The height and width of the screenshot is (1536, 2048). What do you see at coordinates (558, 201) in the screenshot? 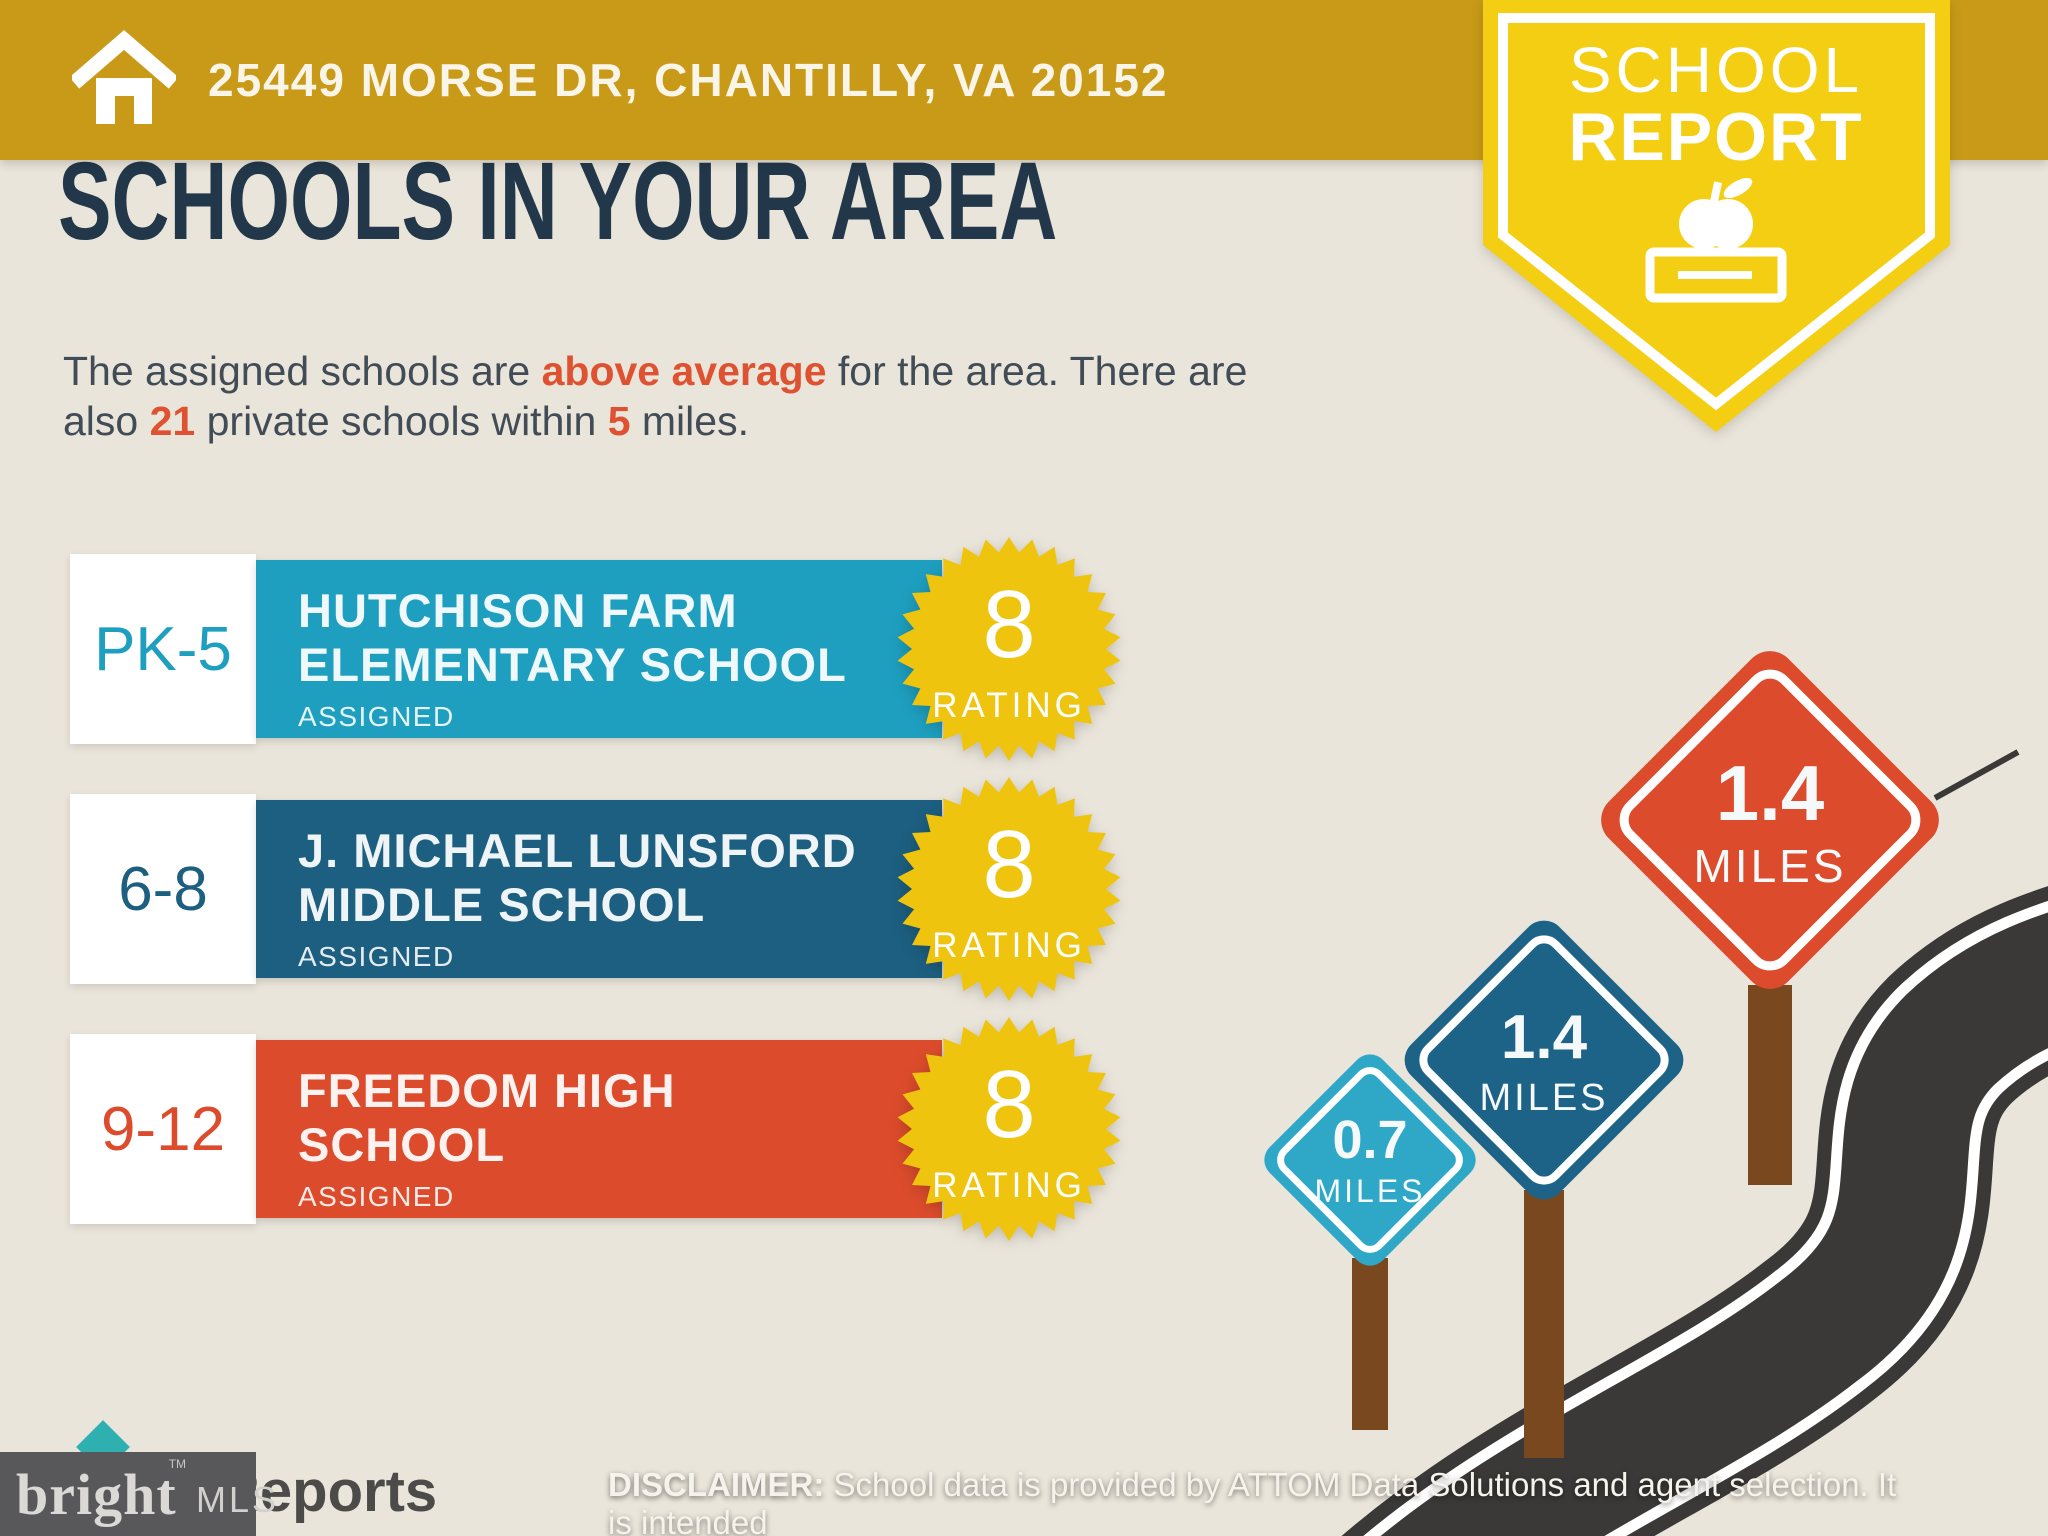
I see `page-title: SCHOOLS IN YOUR AREA` at bounding box center [558, 201].